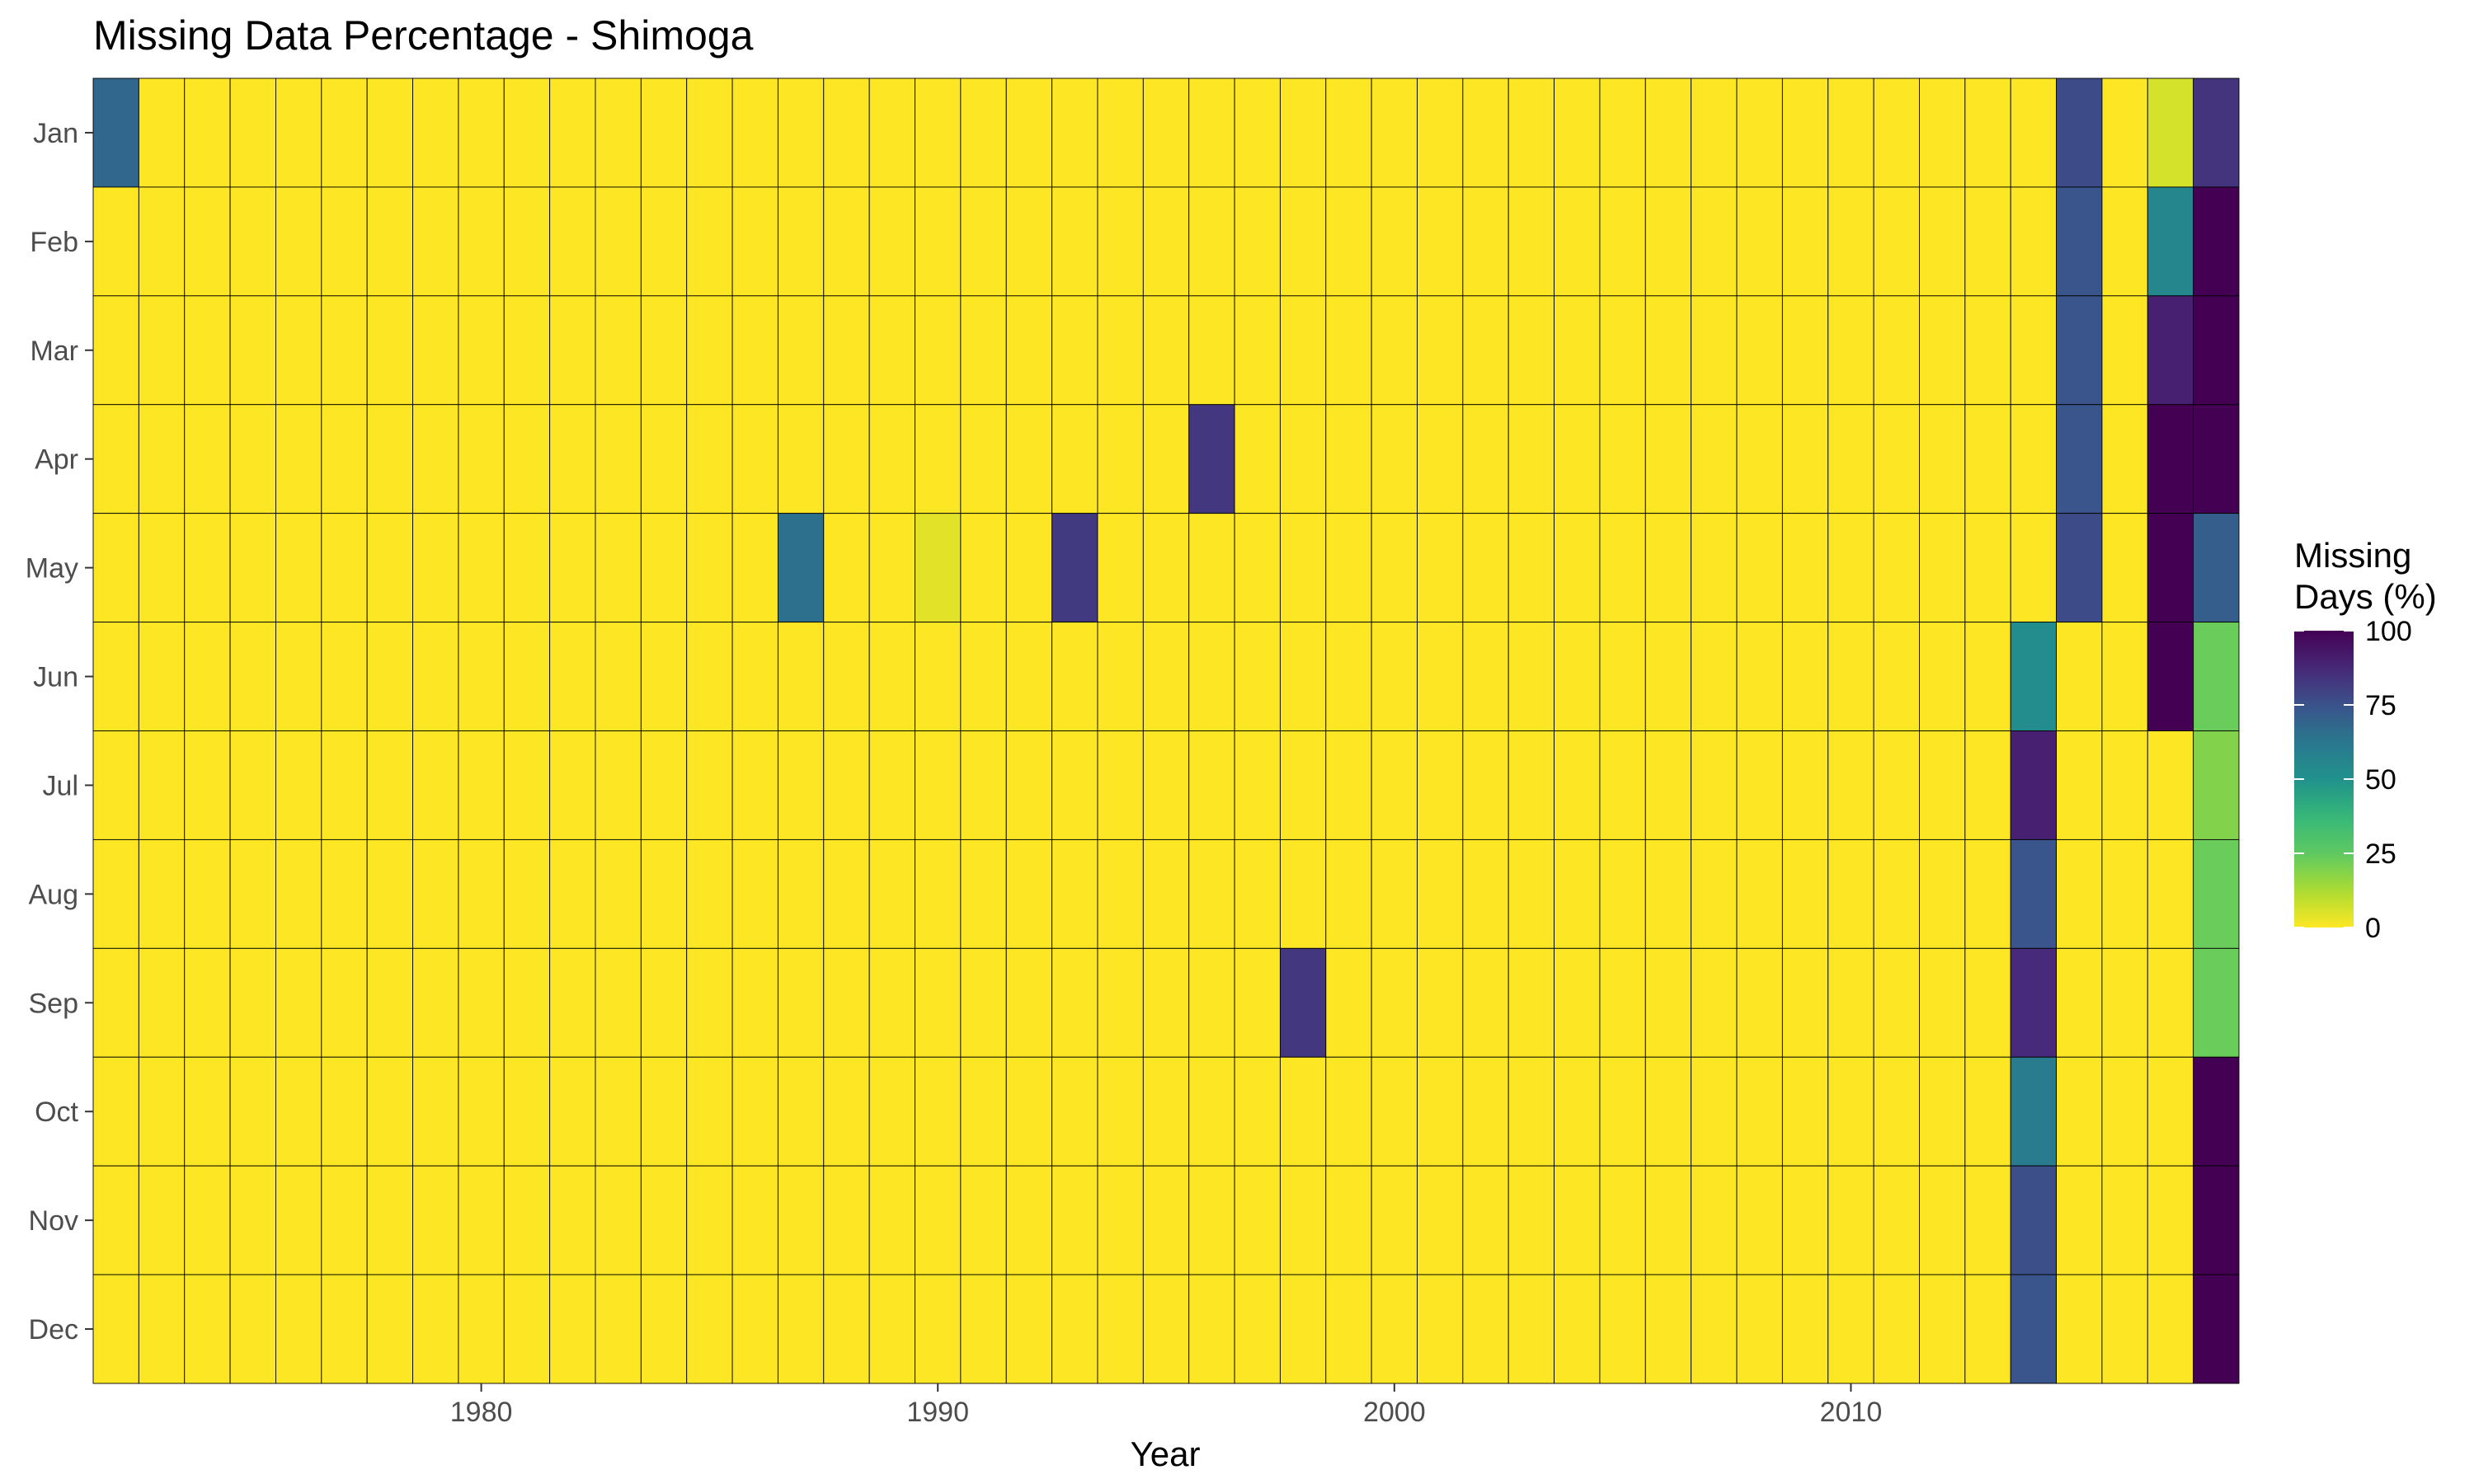 This screenshot has width=2474, height=1484. What do you see at coordinates (983, 568) in the screenshot?
I see `heatmap-cell-1991-may` at bounding box center [983, 568].